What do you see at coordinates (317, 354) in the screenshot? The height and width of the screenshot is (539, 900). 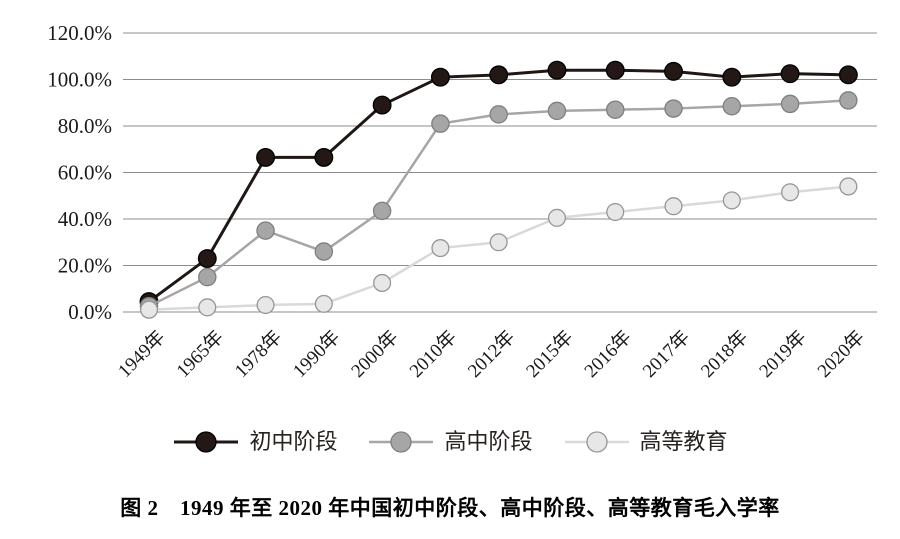 I see `x-tick-label: 1990年` at bounding box center [317, 354].